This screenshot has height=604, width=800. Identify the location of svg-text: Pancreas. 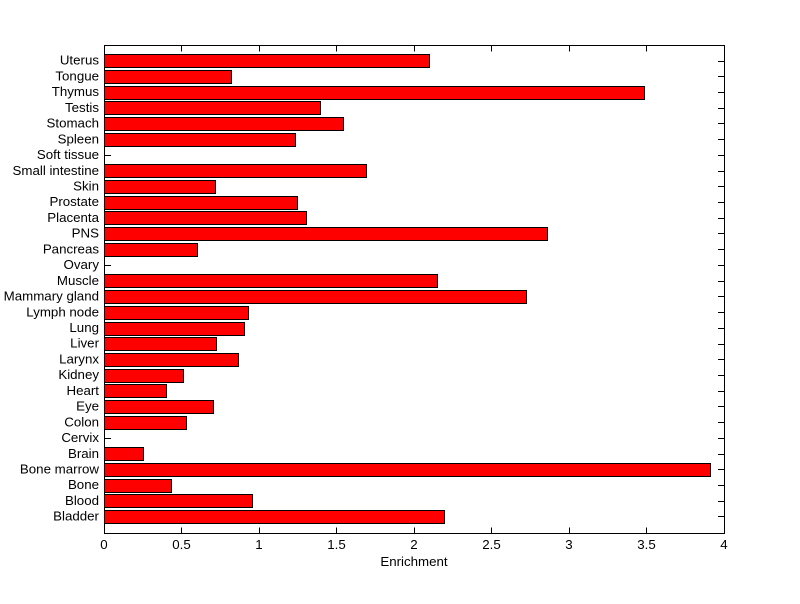
(71, 248).